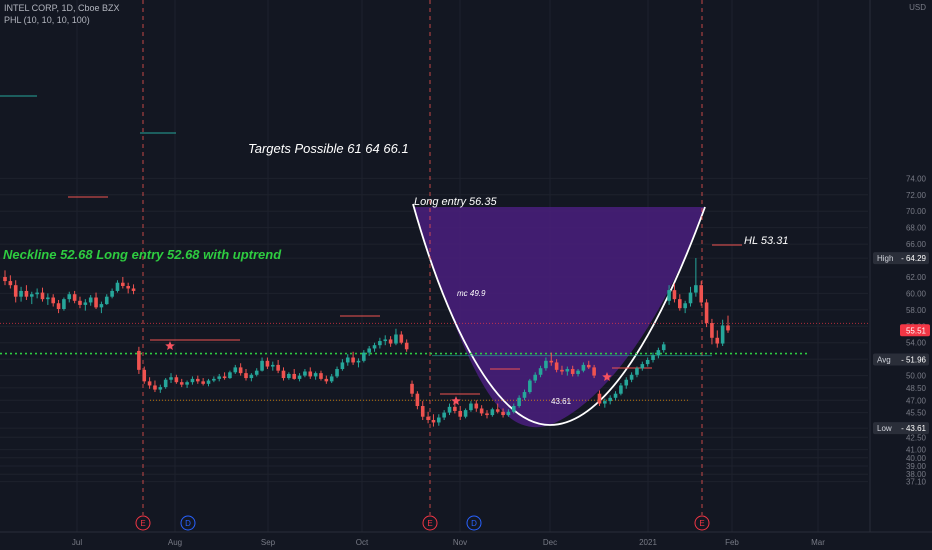 This screenshot has height=550, width=932. I want to click on time-axis, so click(466, 541).